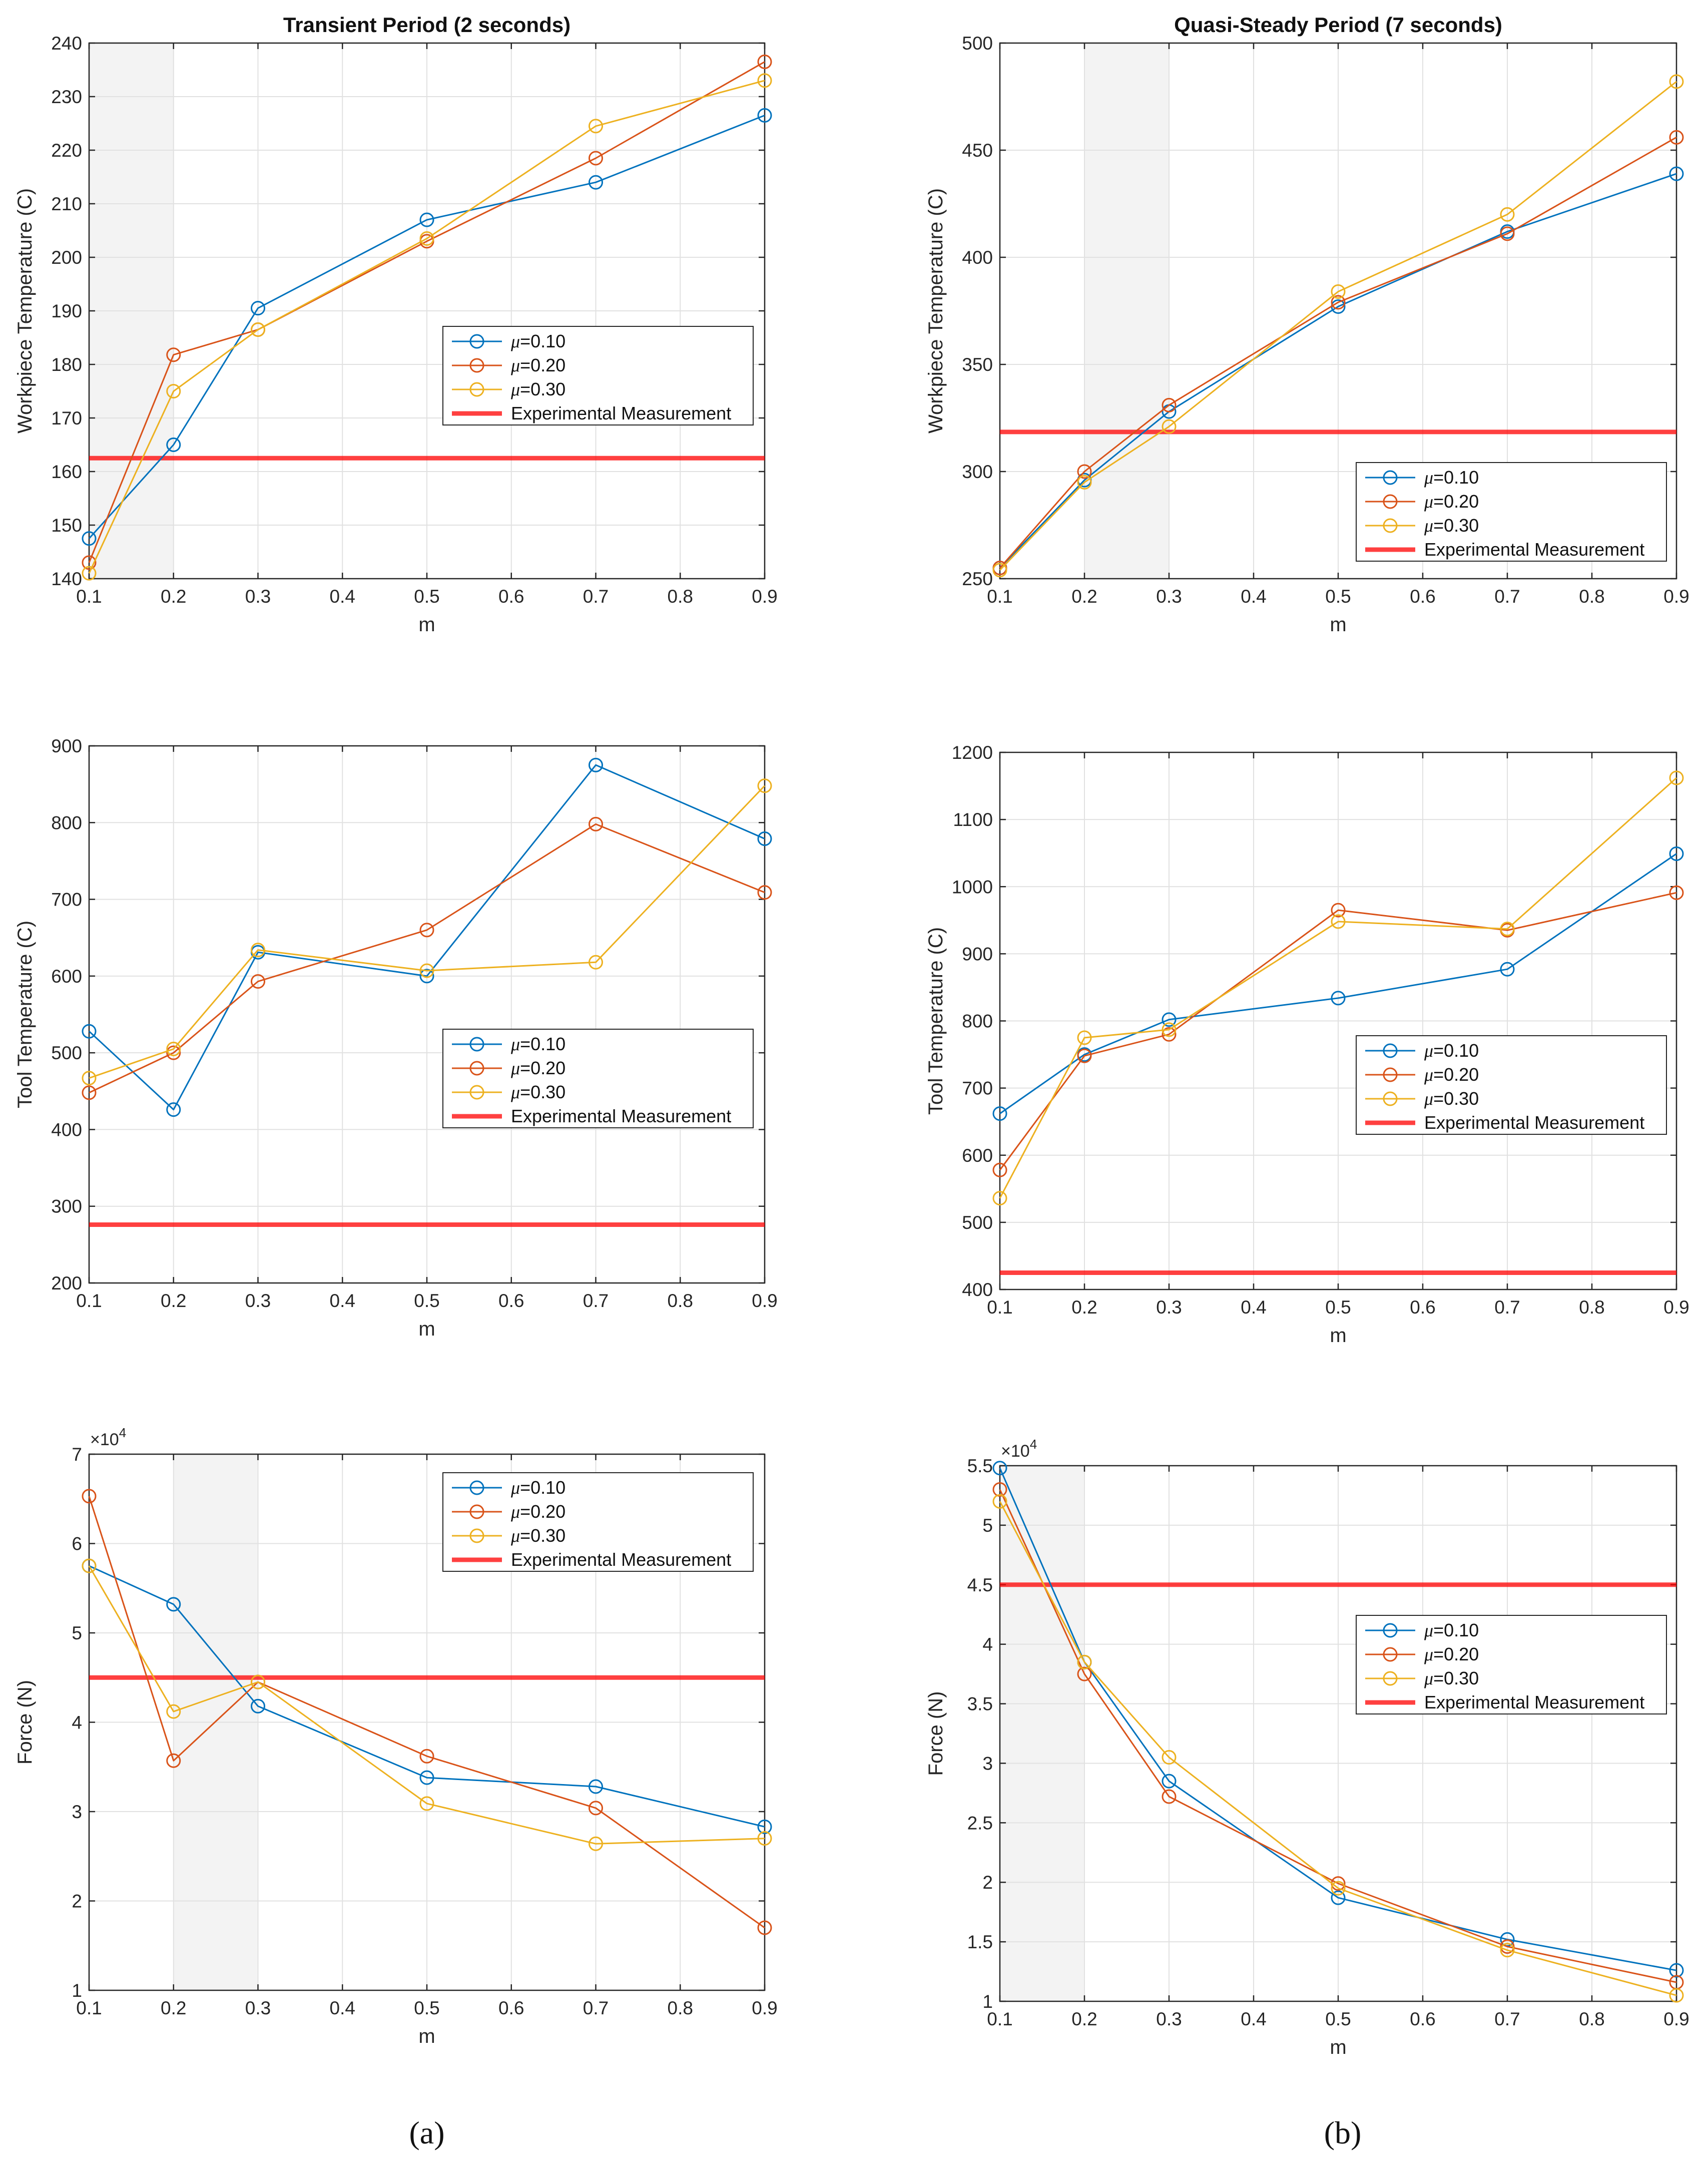  I want to click on x-tick-label: 0.7, so click(596, 2008).